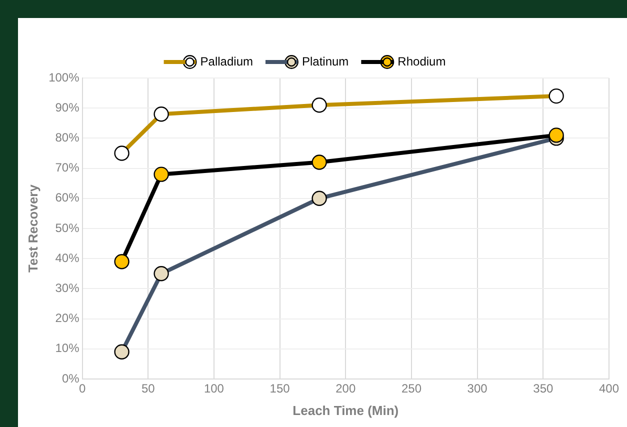 This screenshot has height=427, width=627. What do you see at coordinates (226, 61) in the screenshot?
I see `legend-label: Palladium` at bounding box center [226, 61].